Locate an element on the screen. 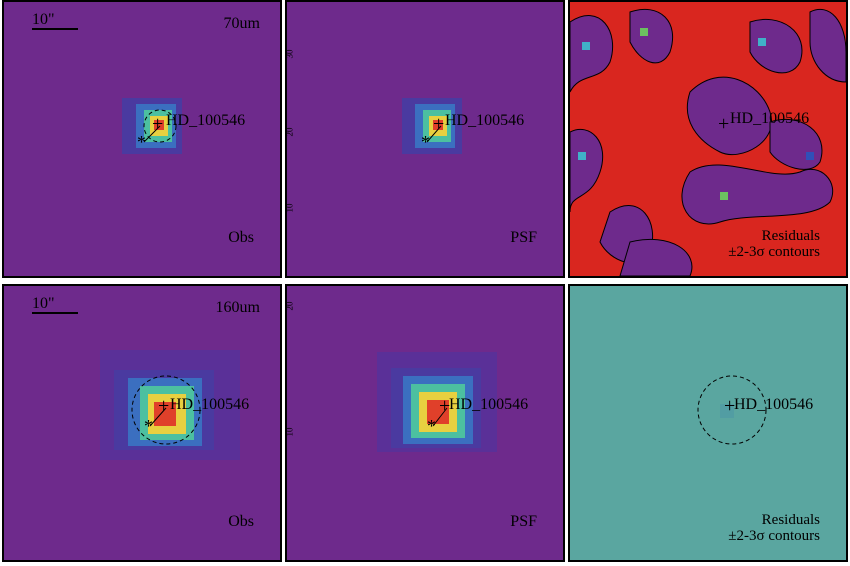  band-label: 160um is located at coordinates (237, 307).